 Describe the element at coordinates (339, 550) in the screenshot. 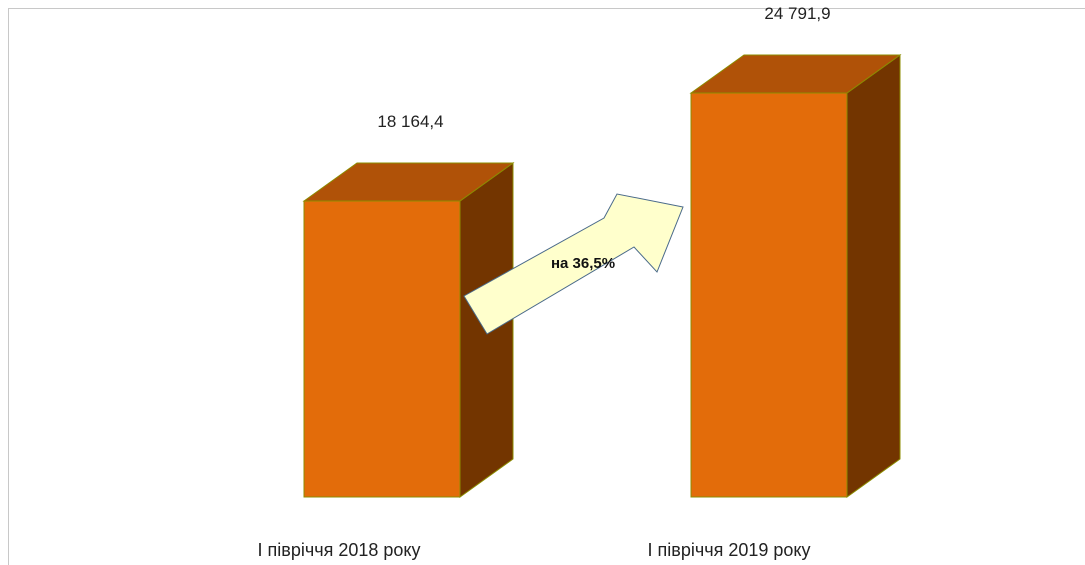

I see `x-tick-label-1: І півріччя 2018 року` at that location.